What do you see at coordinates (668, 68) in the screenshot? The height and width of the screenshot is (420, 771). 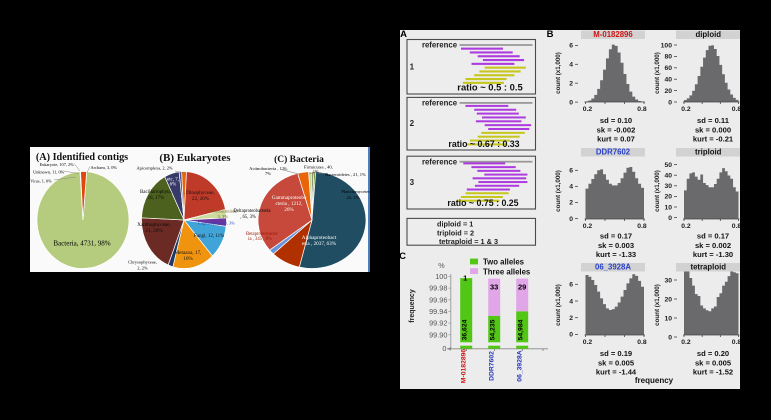 I see `svg-text: 60` at bounding box center [668, 68].